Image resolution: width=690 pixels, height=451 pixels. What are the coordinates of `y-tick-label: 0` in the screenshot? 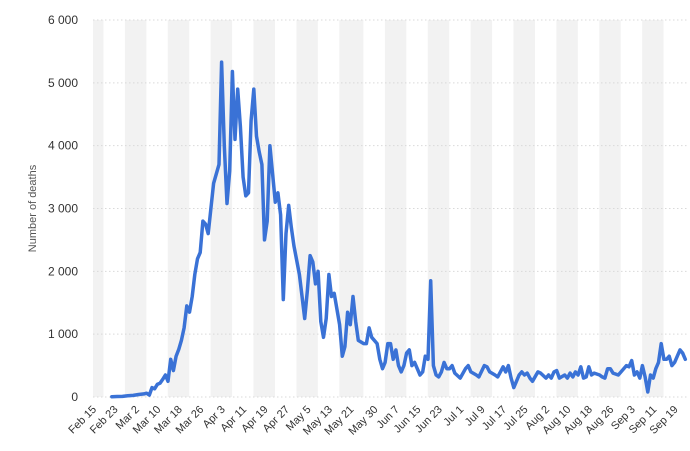 It's located at (74, 397).